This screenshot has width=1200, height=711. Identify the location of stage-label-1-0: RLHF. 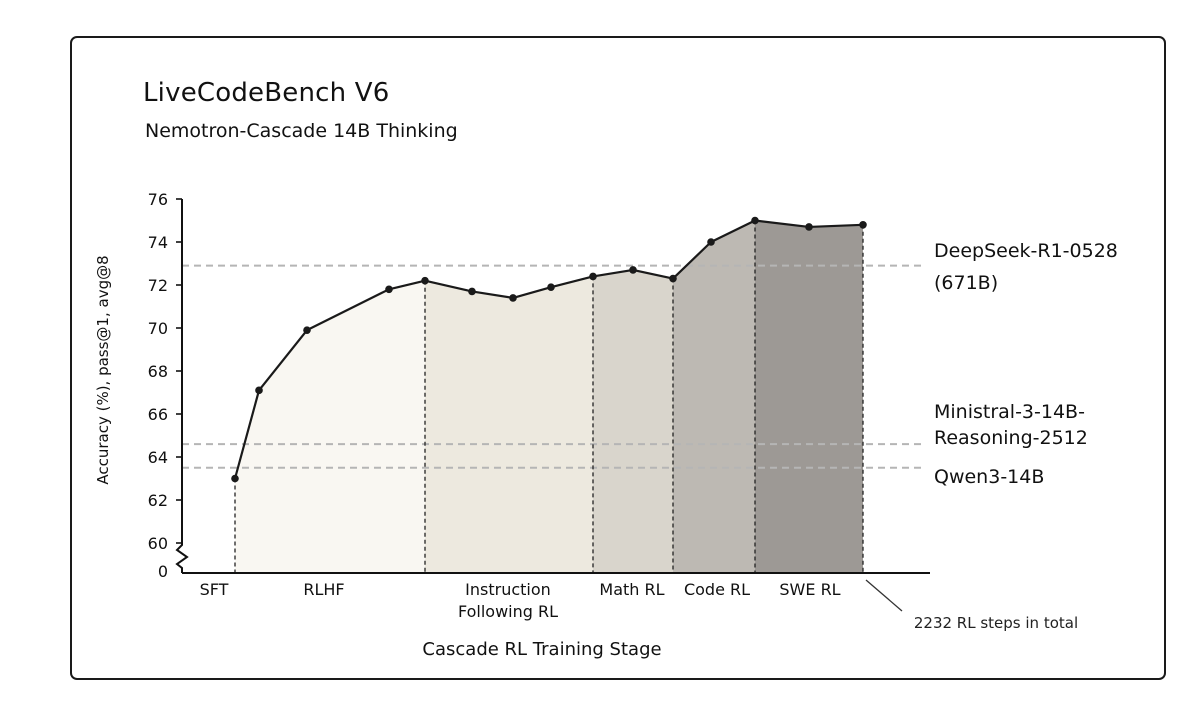
(323, 589).